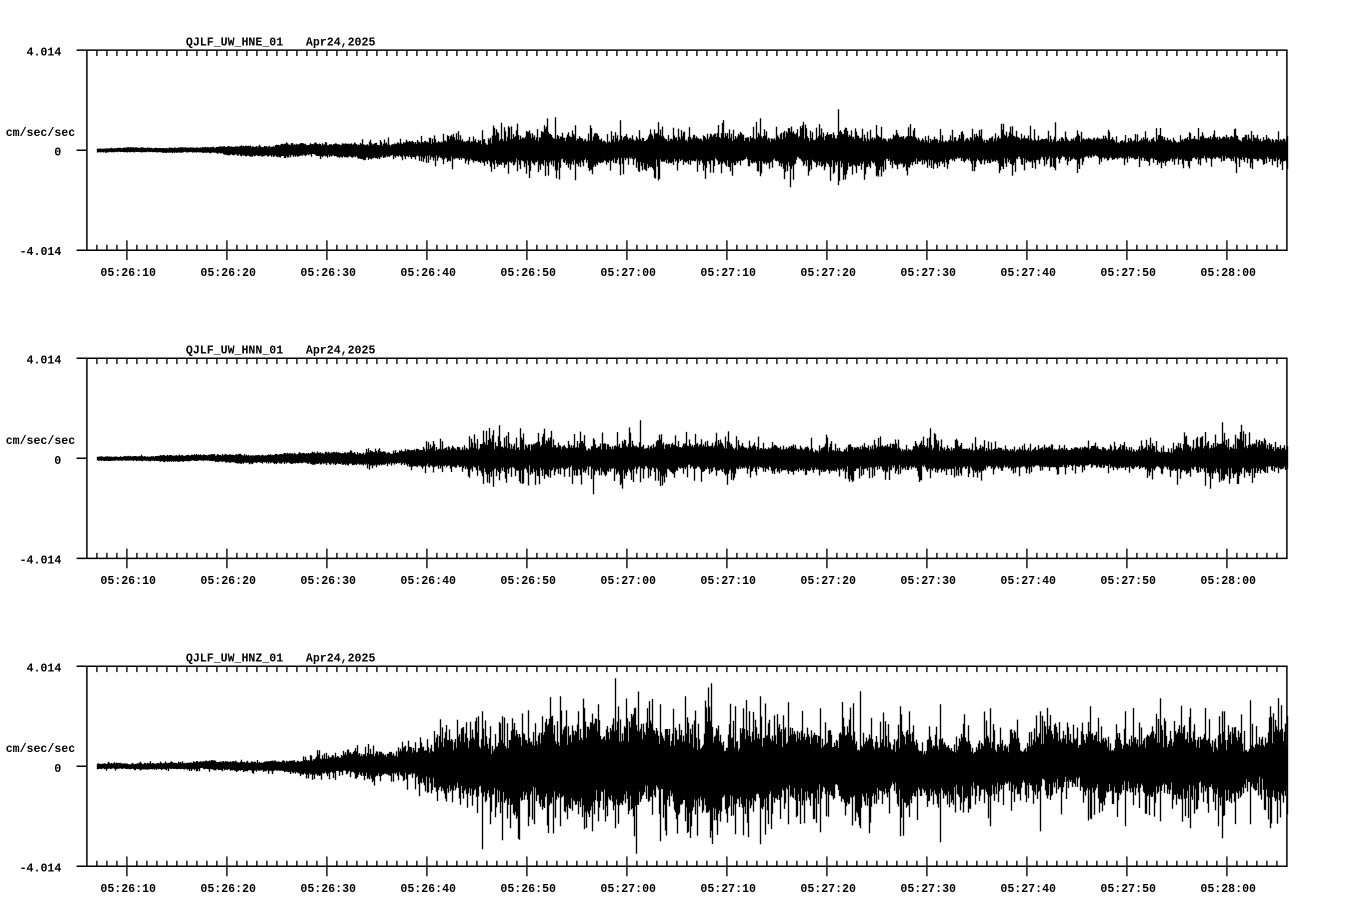  I want to click on svg-text: QJLF_UW_HNN_01, so click(234, 351).